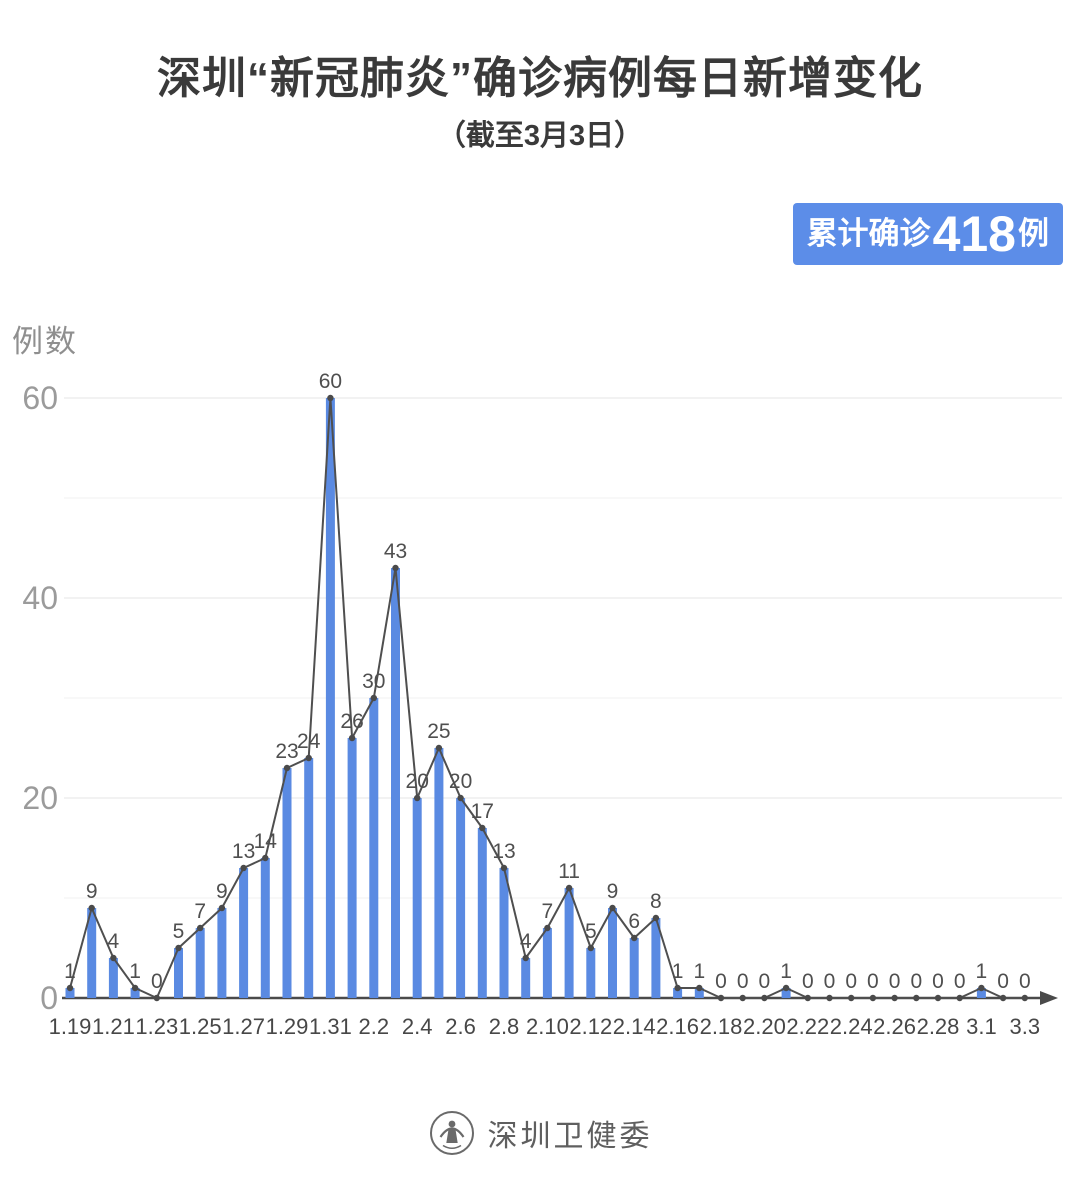  What do you see at coordinates (938, 998) in the screenshot?
I see `point-2.28` at bounding box center [938, 998].